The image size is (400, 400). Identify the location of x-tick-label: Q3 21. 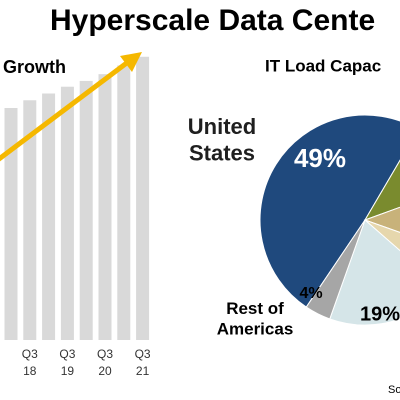
(143, 362).